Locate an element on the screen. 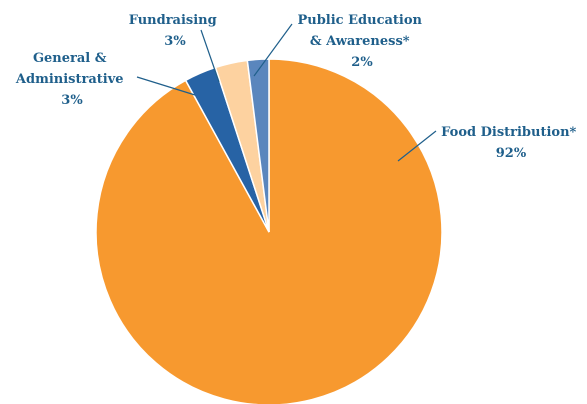 The image size is (587, 404). public-education-label-value: 2% is located at coordinates (362, 62).